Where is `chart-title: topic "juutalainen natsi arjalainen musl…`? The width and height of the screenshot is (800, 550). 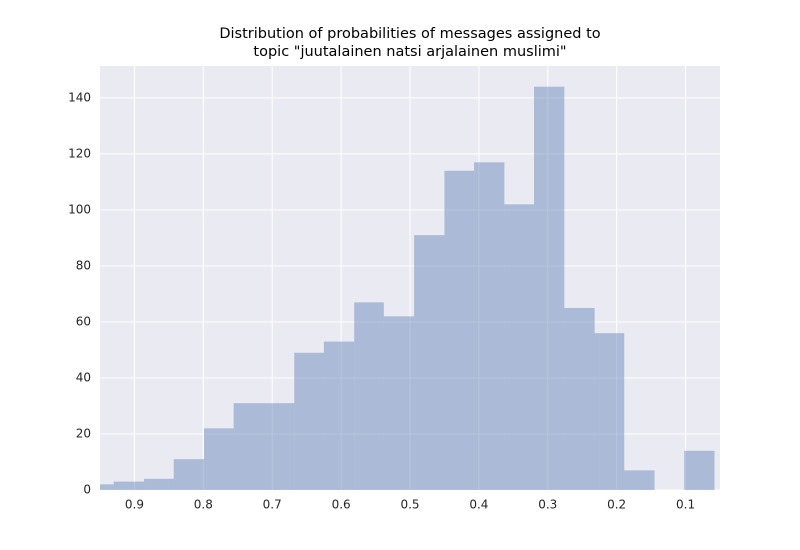
chart-title: topic "juutalainen natsi arjalainen musl… is located at coordinates (409, 52).